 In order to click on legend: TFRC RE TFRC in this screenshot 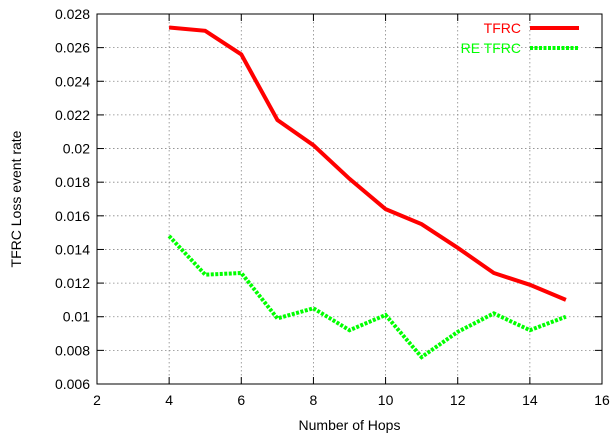, I will do `click(520, 38)`.